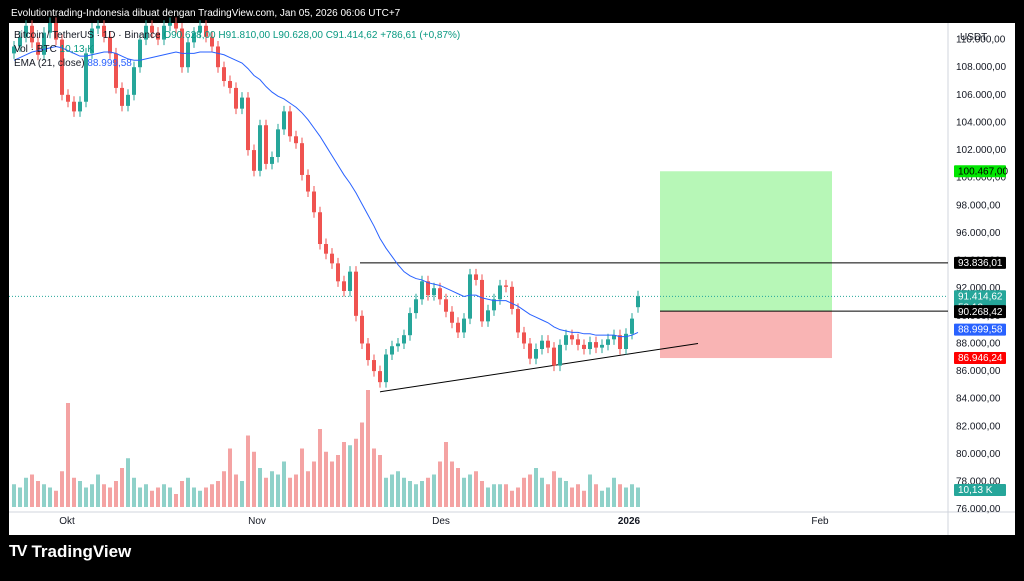 This screenshot has width=1024, height=581. What do you see at coordinates (77, 49) in the screenshot?
I see `volume-value: 10,13 K` at bounding box center [77, 49].